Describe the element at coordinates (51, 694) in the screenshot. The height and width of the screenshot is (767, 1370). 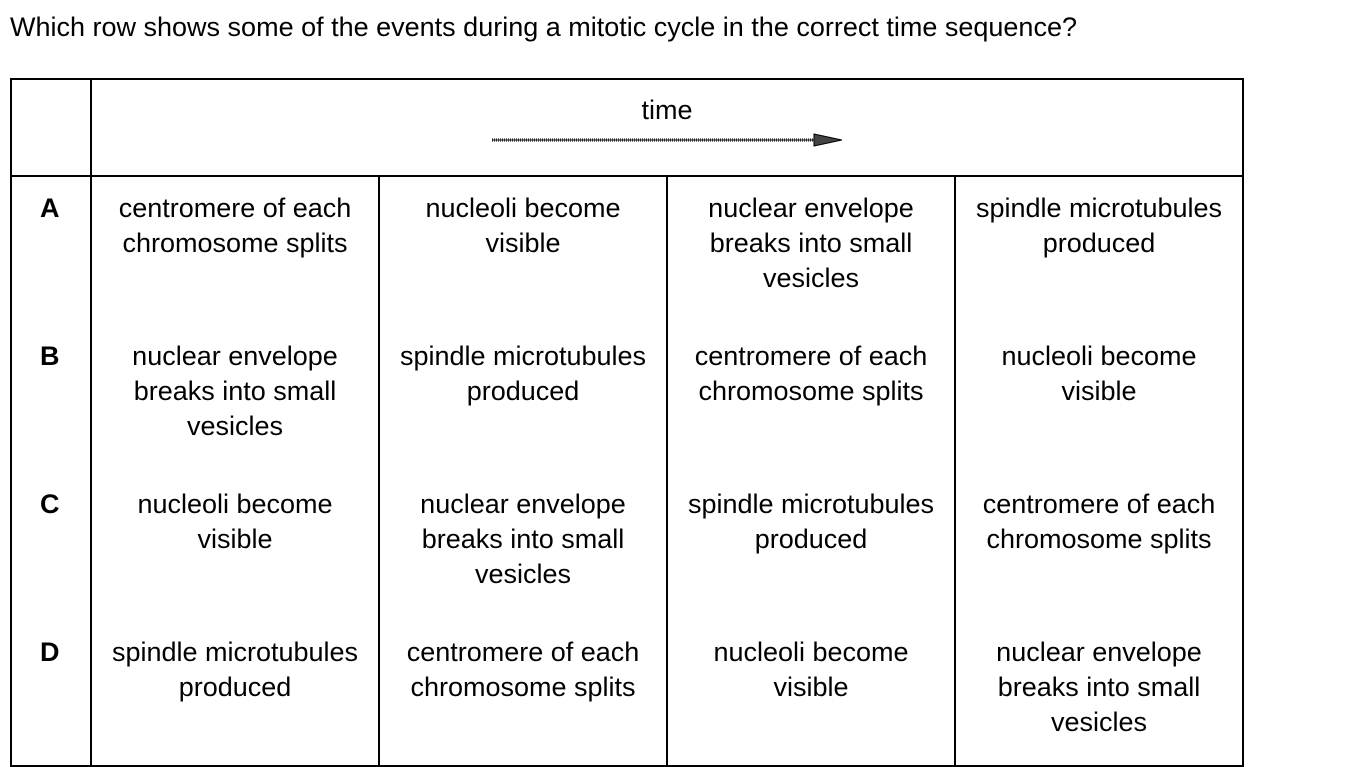
I see `row-label: D` at that location.